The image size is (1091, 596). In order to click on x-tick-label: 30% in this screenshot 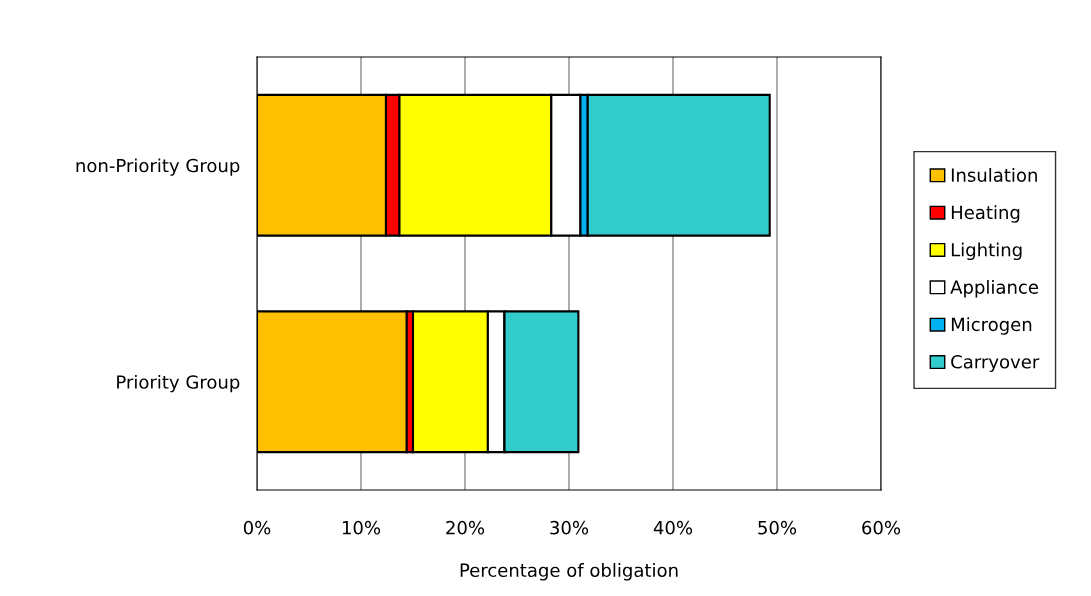, I will do `click(569, 527)`.